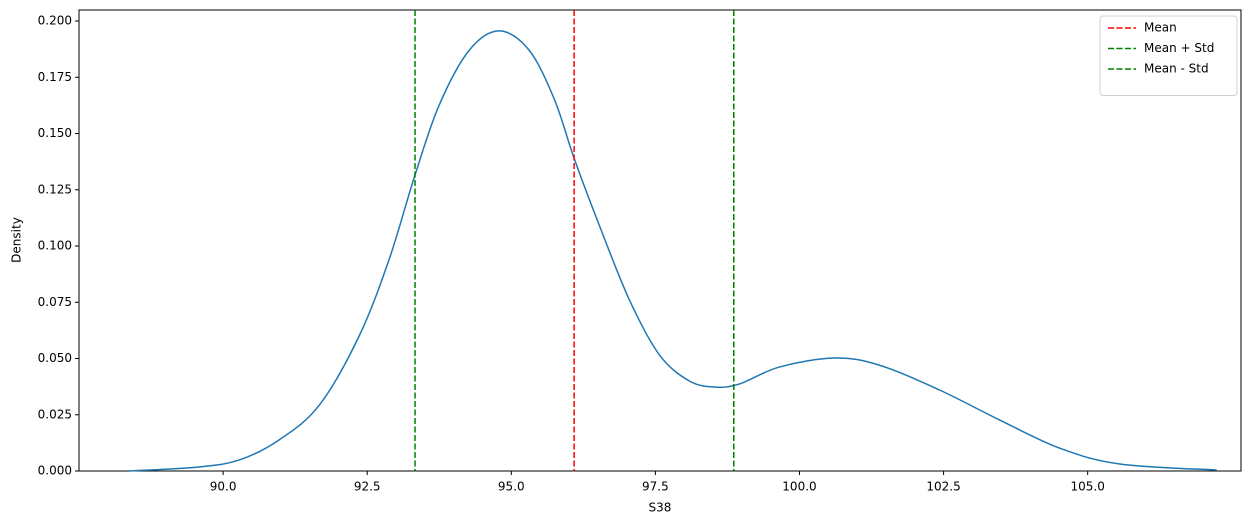  Describe the element at coordinates (55, 471) in the screenshot. I see `y-tick-label: 0.000` at that location.